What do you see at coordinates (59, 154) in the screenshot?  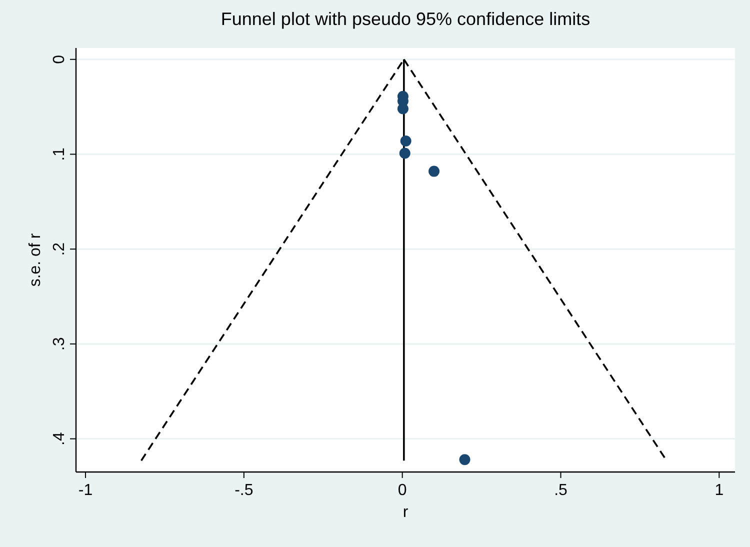 I see `y-tick-label: .1` at bounding box center [59, 154].